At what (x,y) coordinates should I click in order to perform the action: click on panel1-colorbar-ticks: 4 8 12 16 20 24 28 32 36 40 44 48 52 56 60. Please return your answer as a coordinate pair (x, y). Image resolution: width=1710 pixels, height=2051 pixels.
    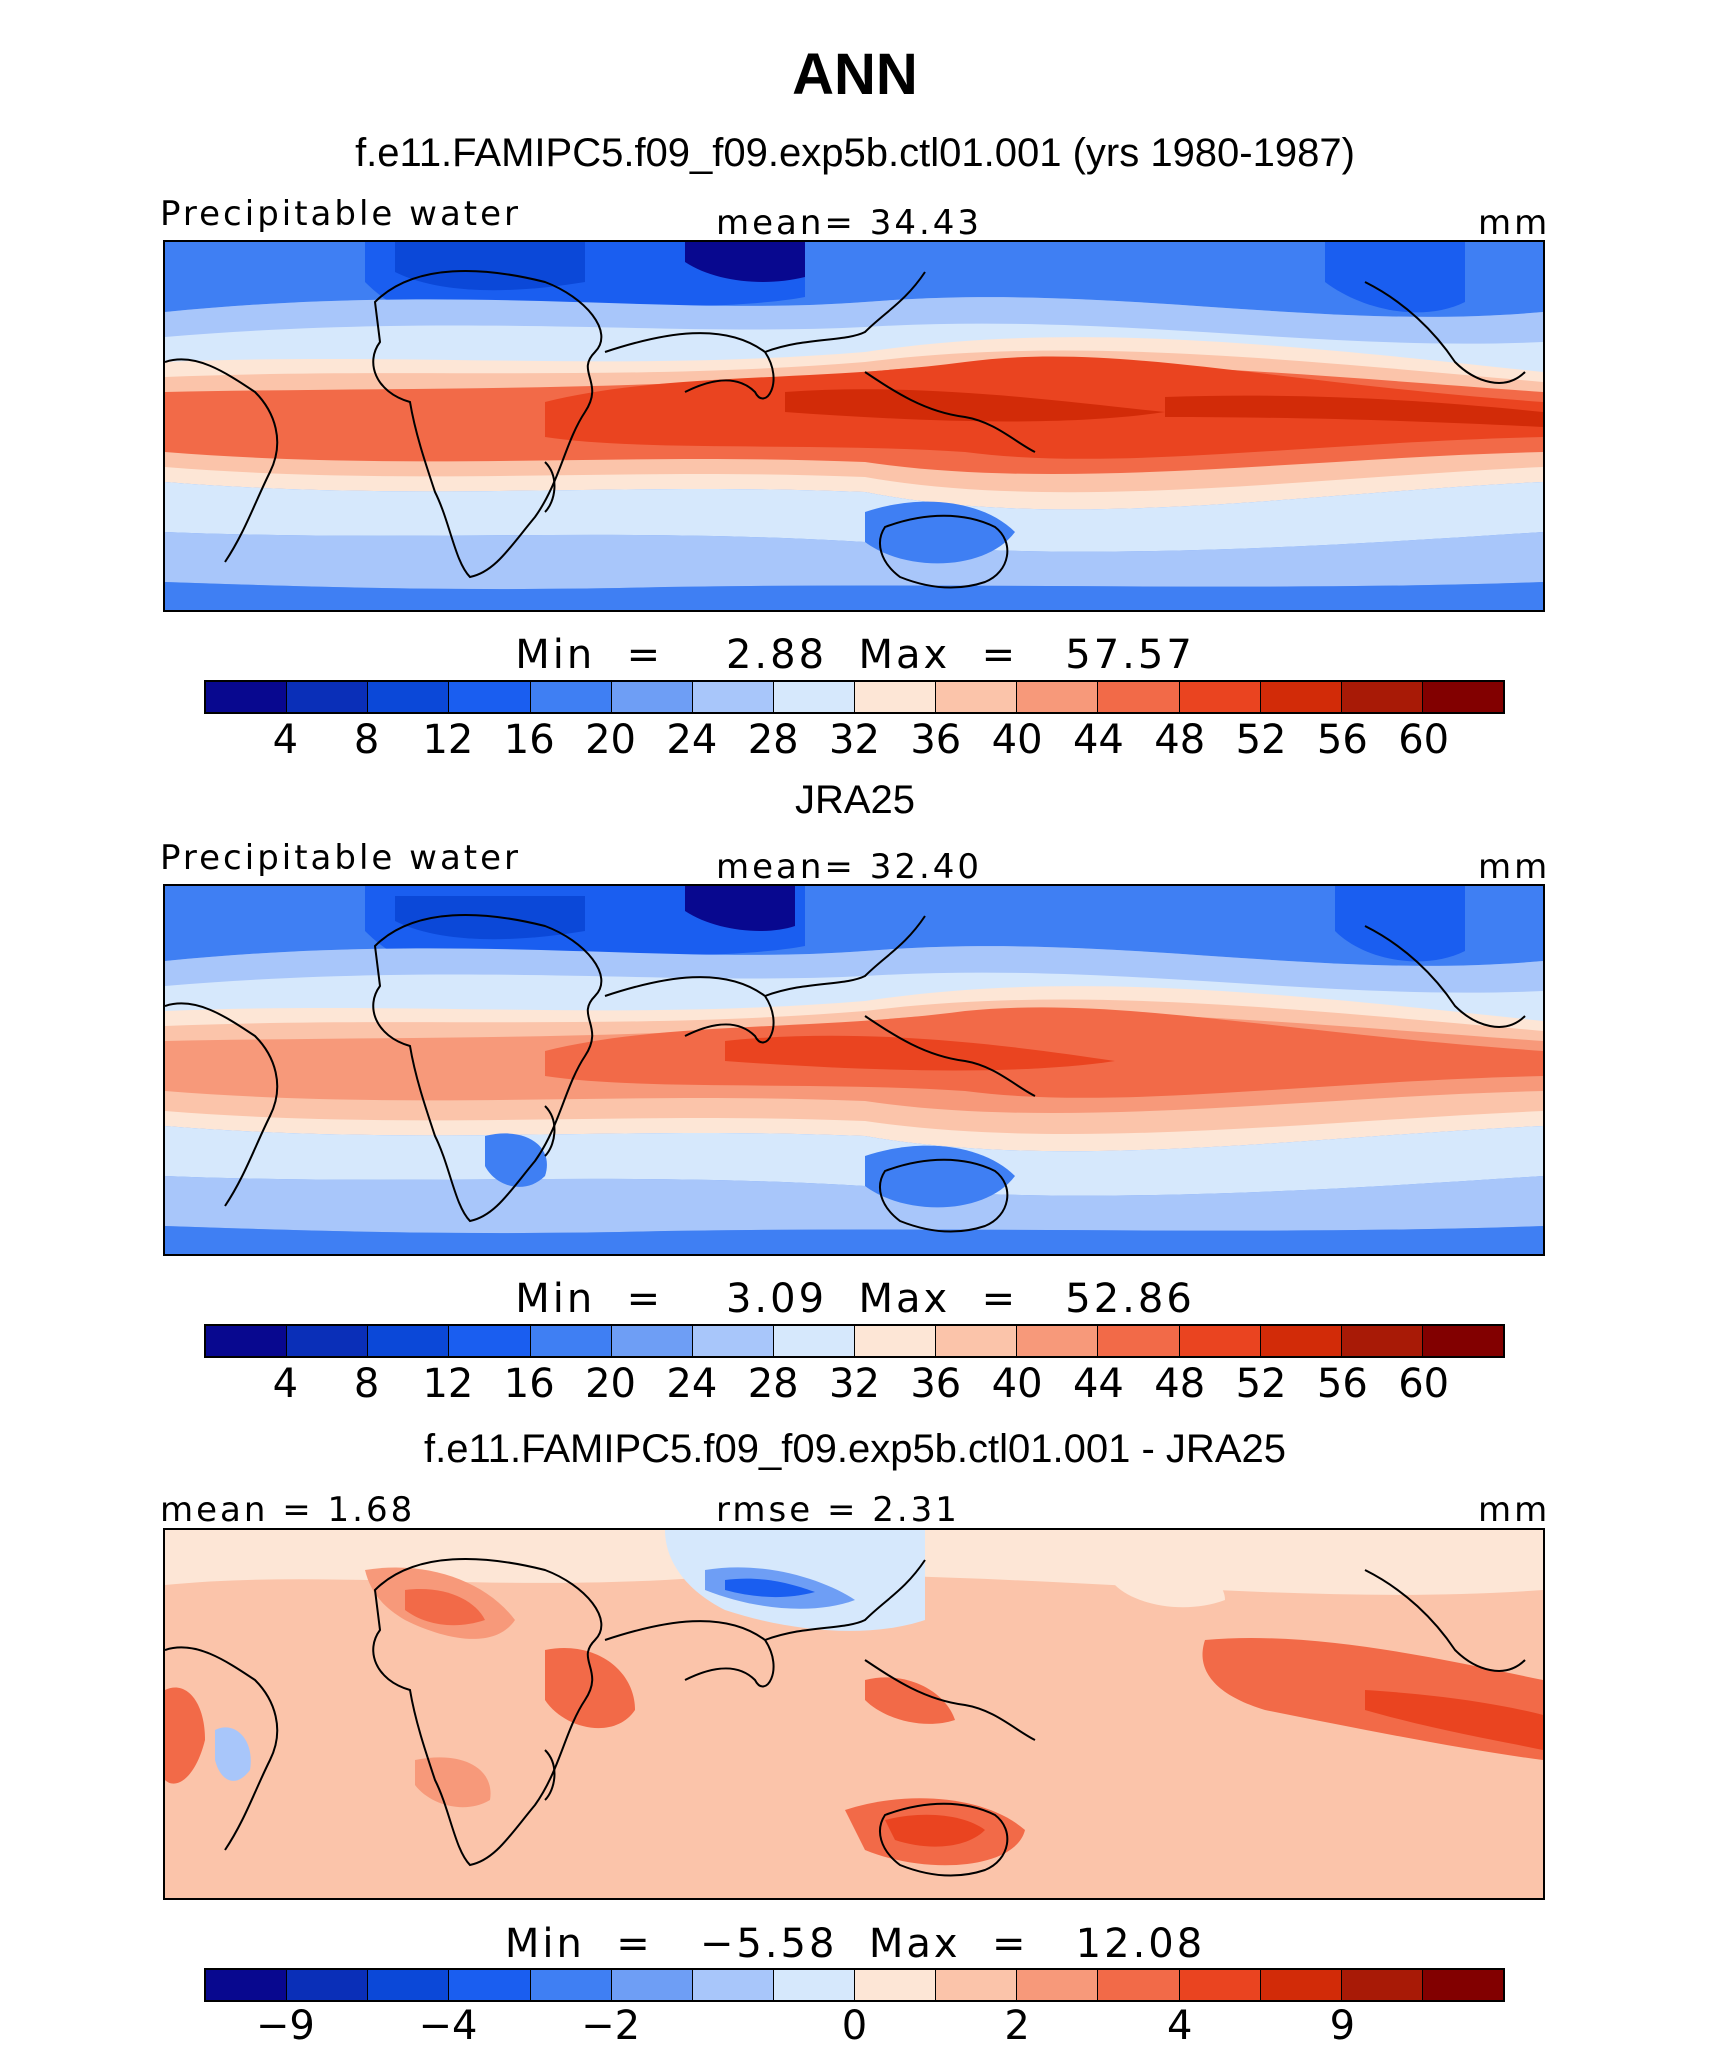
    Looking at the image, I should click on (855, 743).